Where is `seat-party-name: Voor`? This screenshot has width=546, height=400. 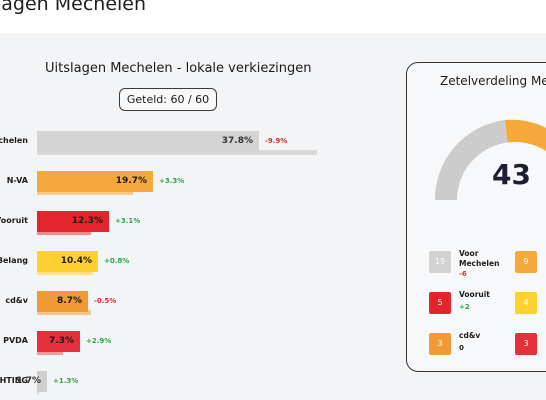
seat-party-name: Voor is located at coordinates (469, 253).